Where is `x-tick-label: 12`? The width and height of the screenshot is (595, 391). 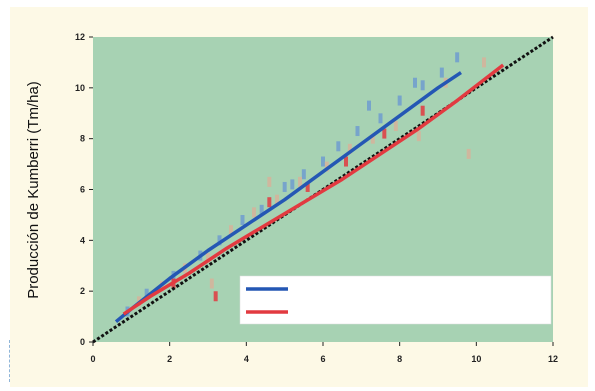
x-tick-label: 12 is located at coordinates (553, 359).